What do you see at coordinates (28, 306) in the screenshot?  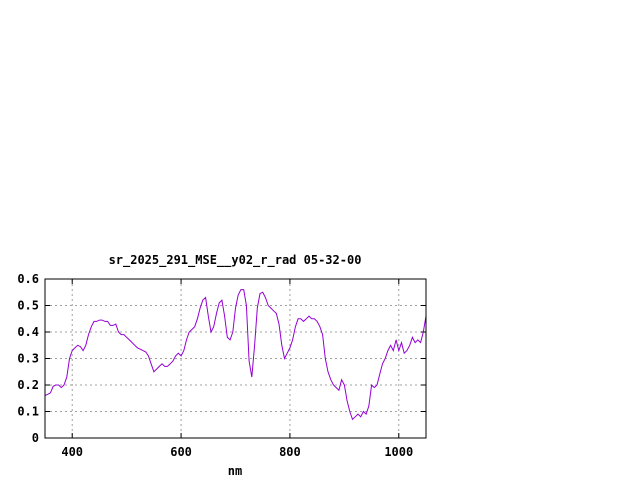 I see `y-tick-label: 0.5` at bounding box center [28, 306].